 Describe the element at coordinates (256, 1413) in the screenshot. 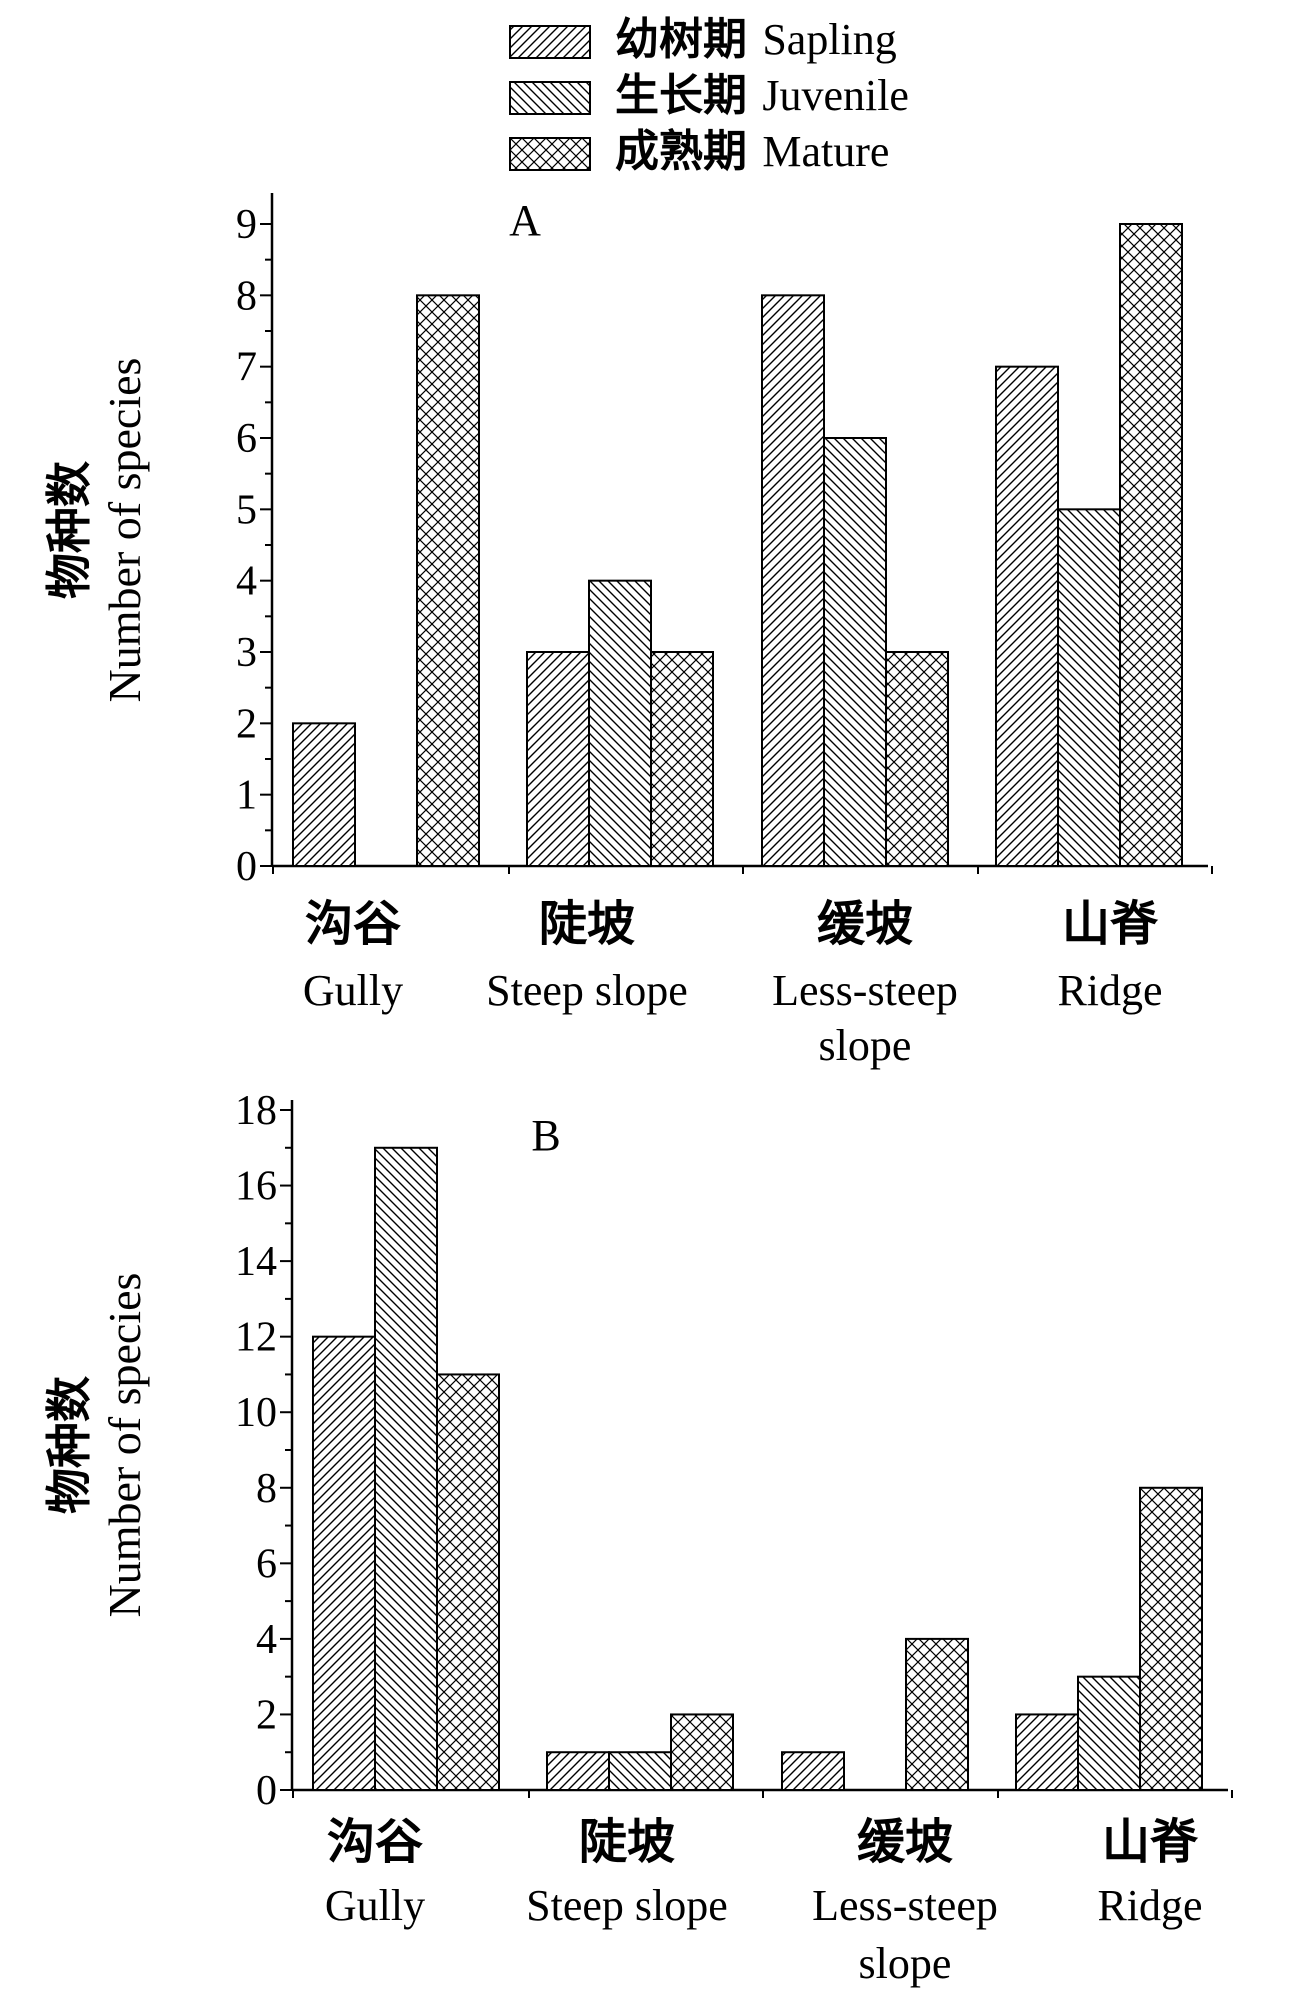

I see `y-tick-label: 10` at that location.